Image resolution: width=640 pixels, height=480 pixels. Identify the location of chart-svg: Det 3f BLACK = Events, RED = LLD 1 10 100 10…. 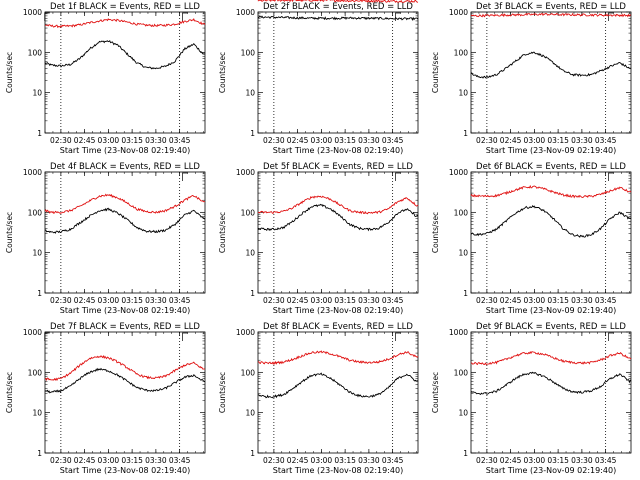
(531, 78).